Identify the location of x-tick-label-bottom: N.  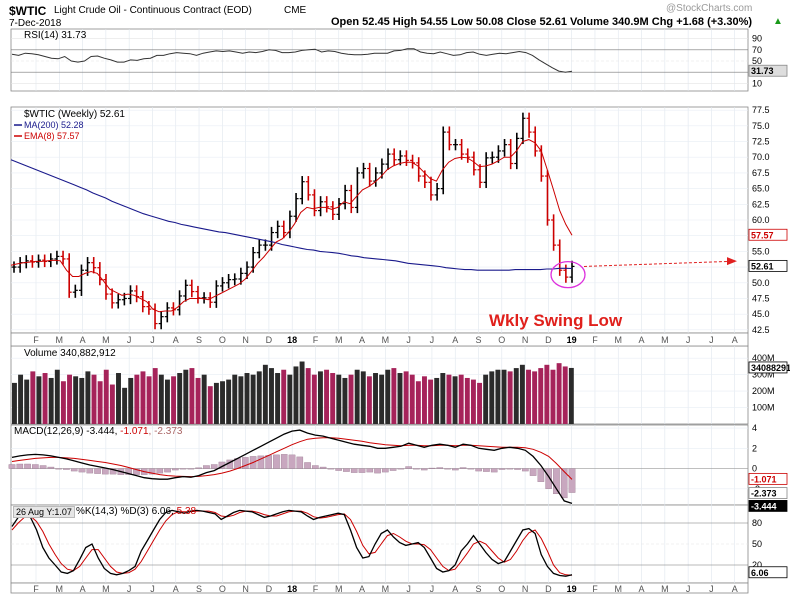
(525, 589).